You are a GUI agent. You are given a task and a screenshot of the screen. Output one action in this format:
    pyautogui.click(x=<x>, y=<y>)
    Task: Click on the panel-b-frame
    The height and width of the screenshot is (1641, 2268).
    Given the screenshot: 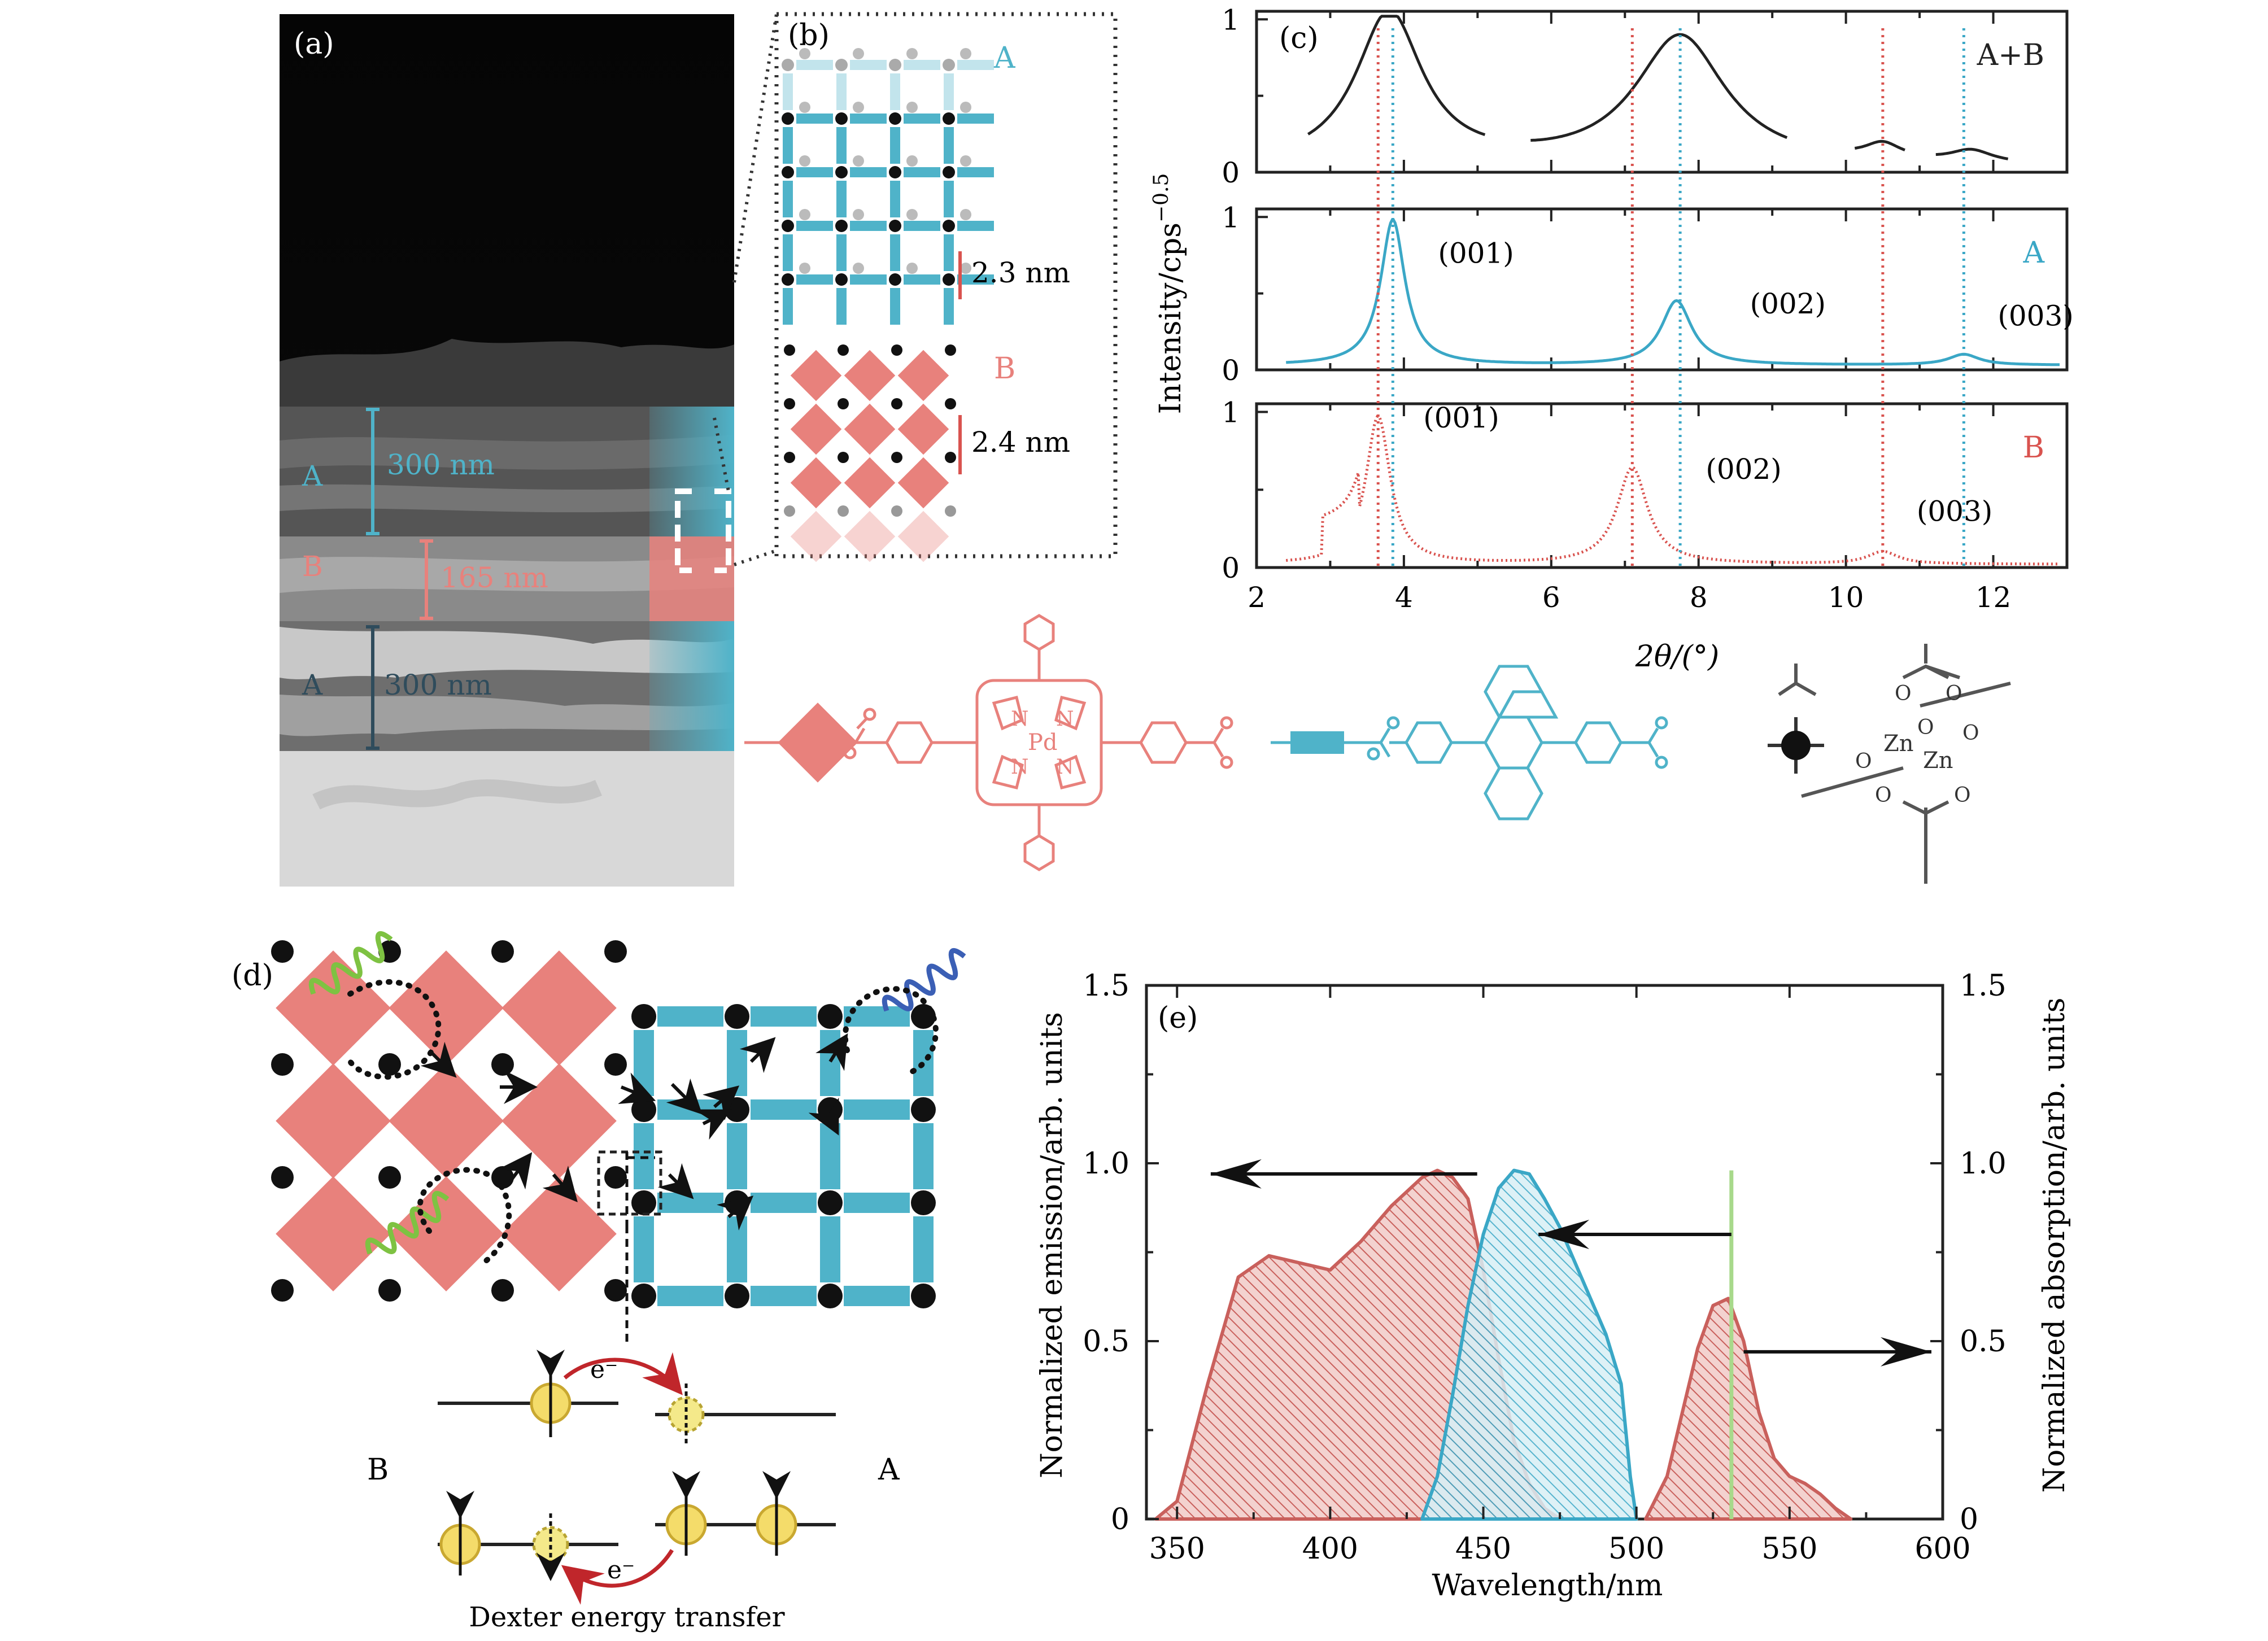 What is the action you would take?
    pyautogui.click(x=946, y=285)
    